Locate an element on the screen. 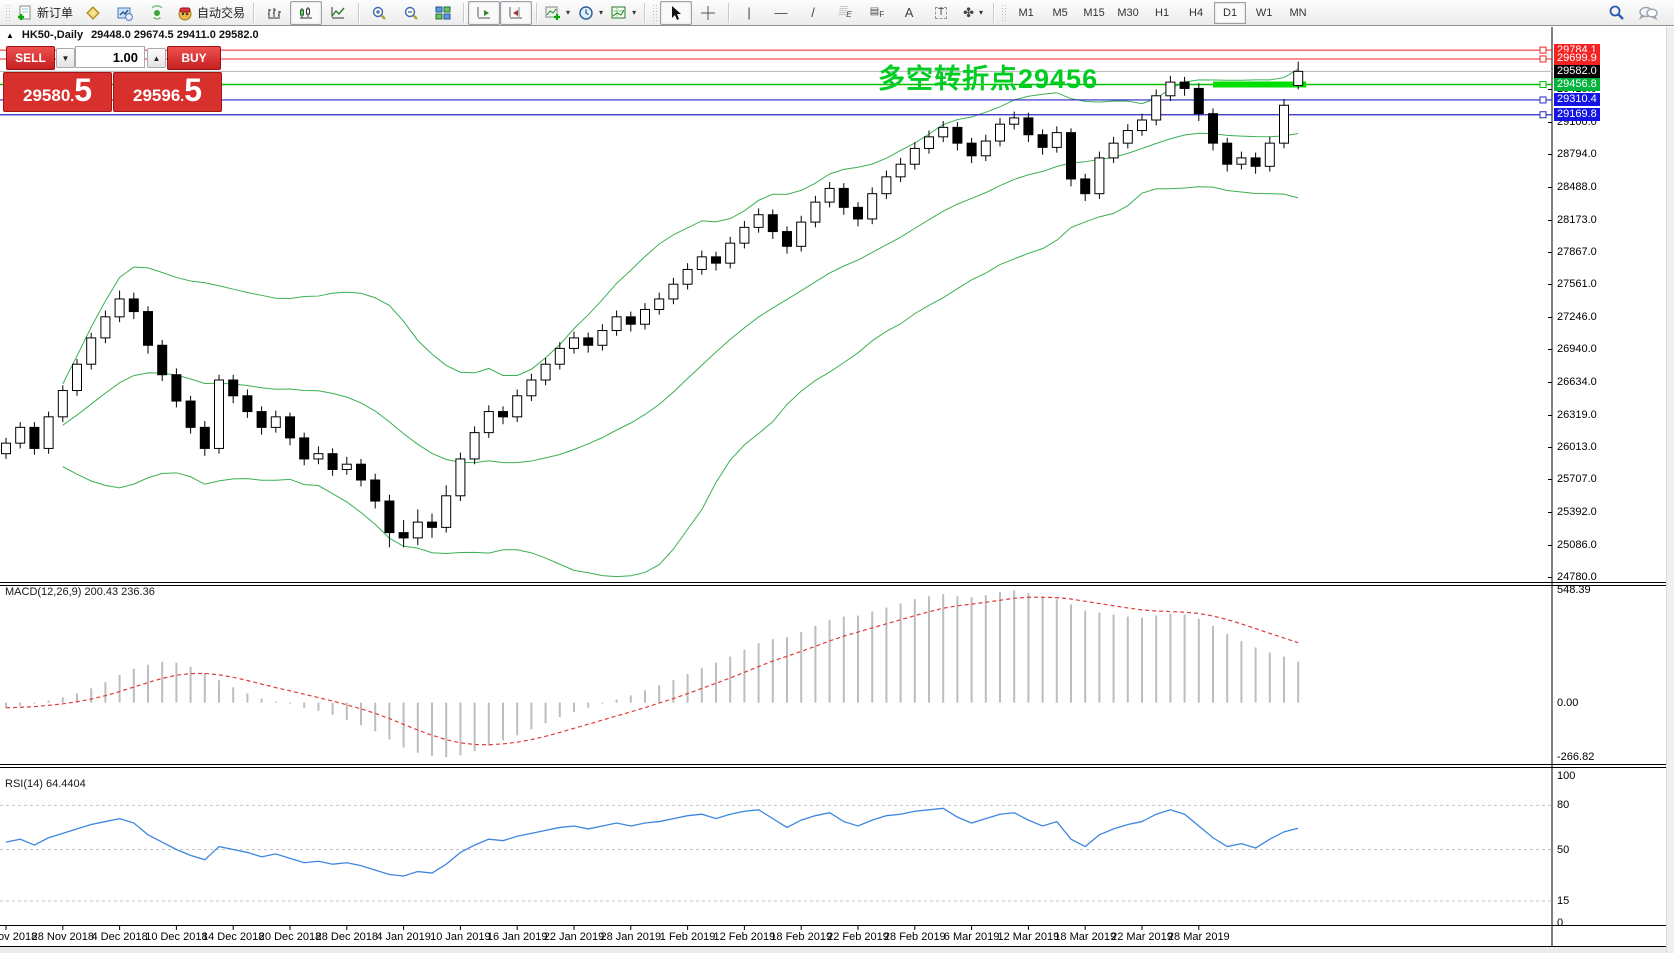 This screenshot has height=953, width=1674. timeframe-button-M15: M15 is located at coordinates (1094, 12).